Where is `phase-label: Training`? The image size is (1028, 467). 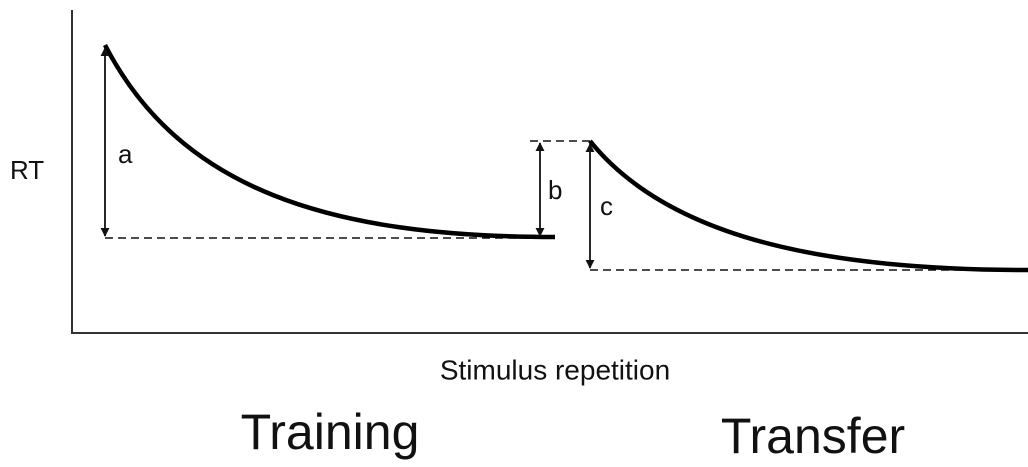 phase-label: Training is located at coordinates (330, 432).